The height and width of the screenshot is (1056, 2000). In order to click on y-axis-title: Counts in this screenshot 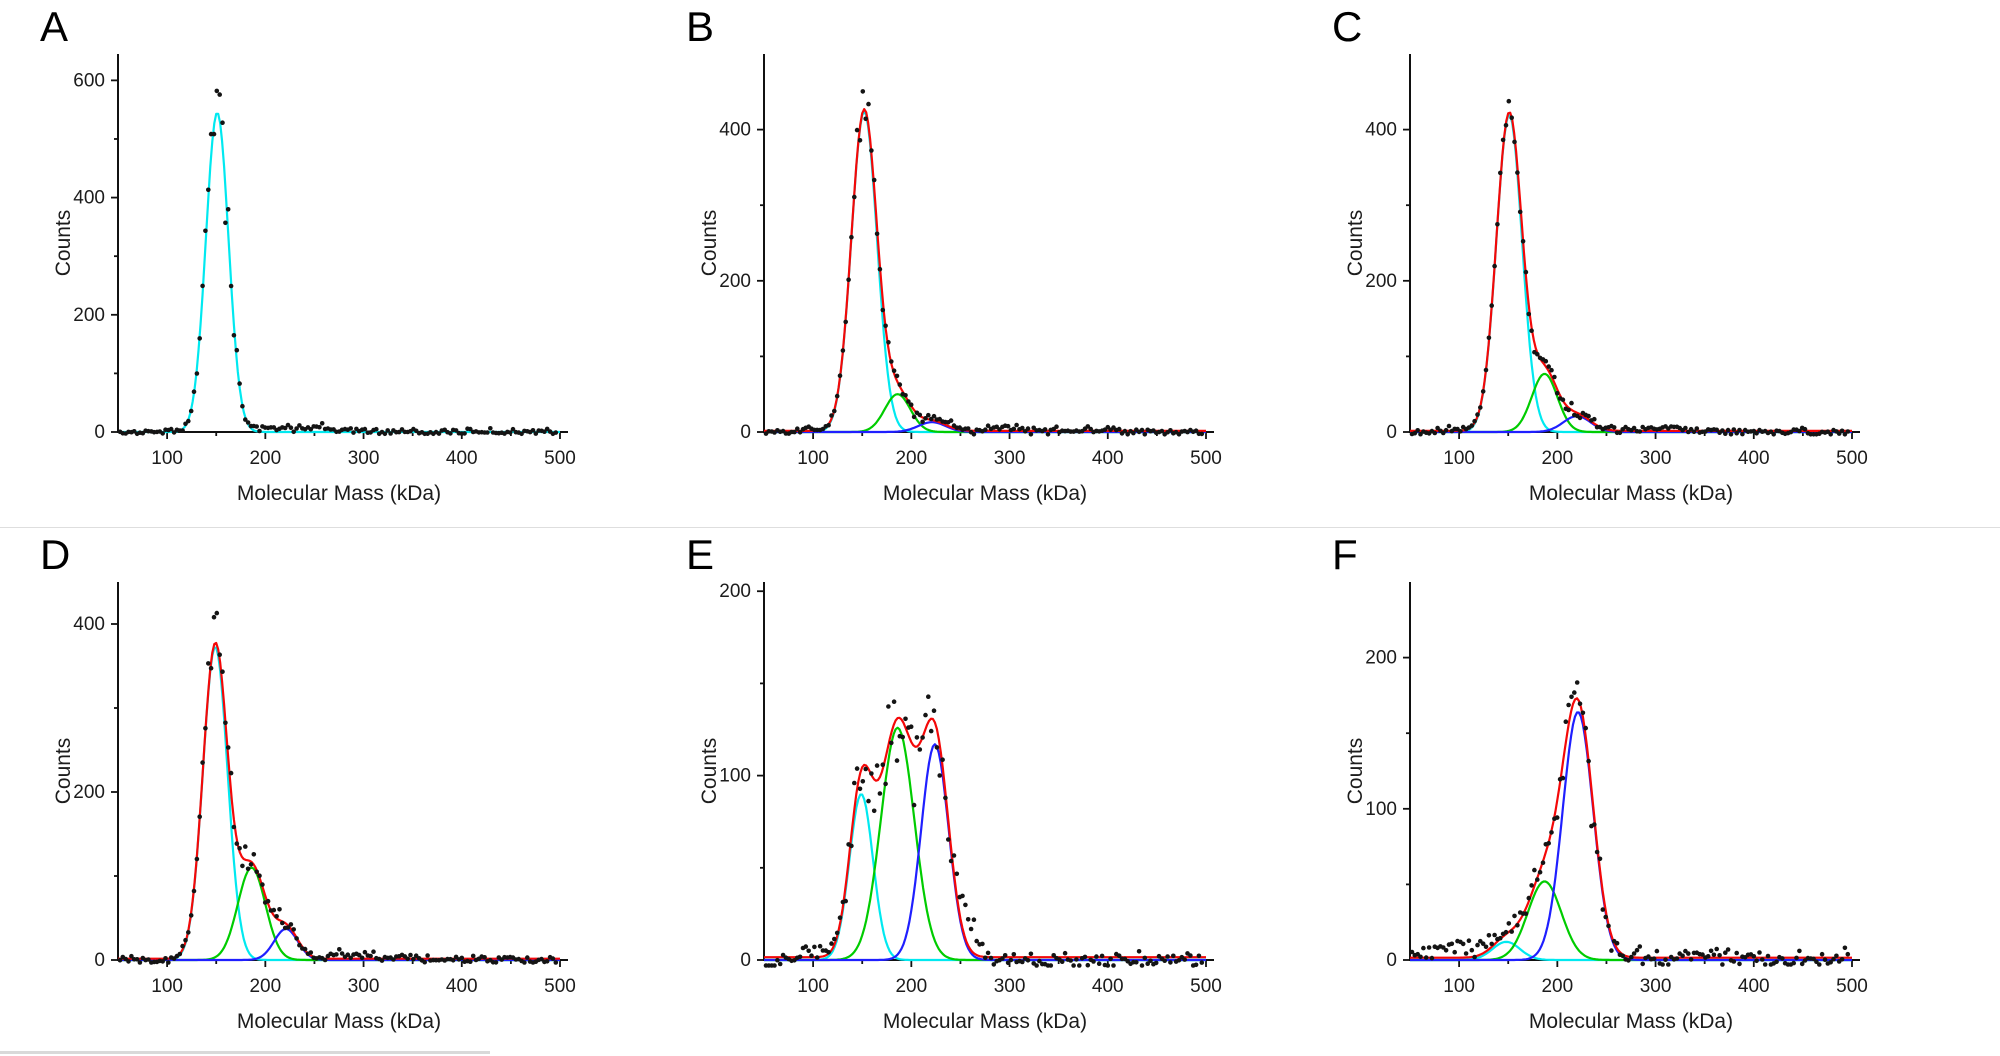, I will do `click(1355, 771)`.